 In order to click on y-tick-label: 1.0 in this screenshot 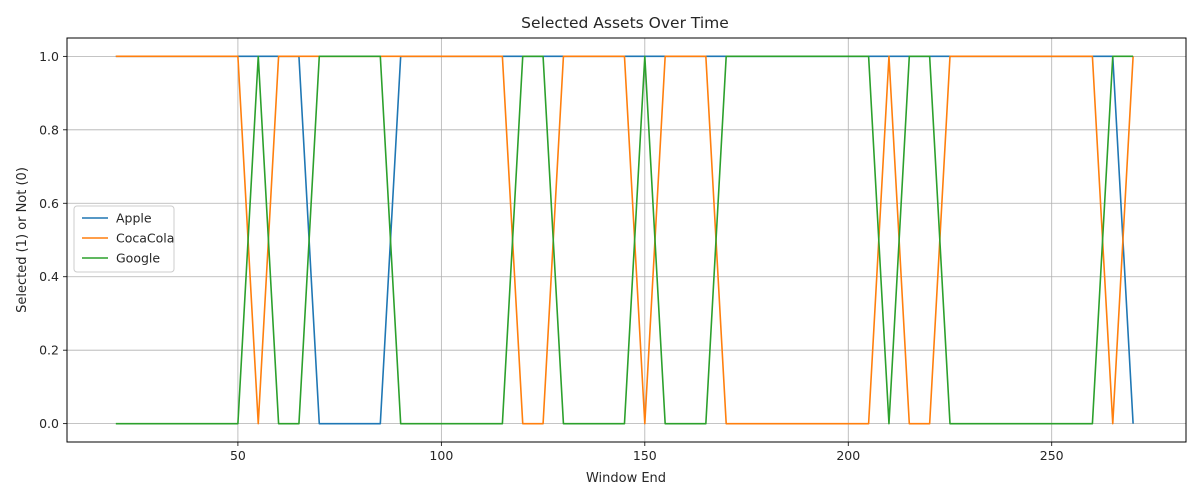, I will do `click(49, 56)`.